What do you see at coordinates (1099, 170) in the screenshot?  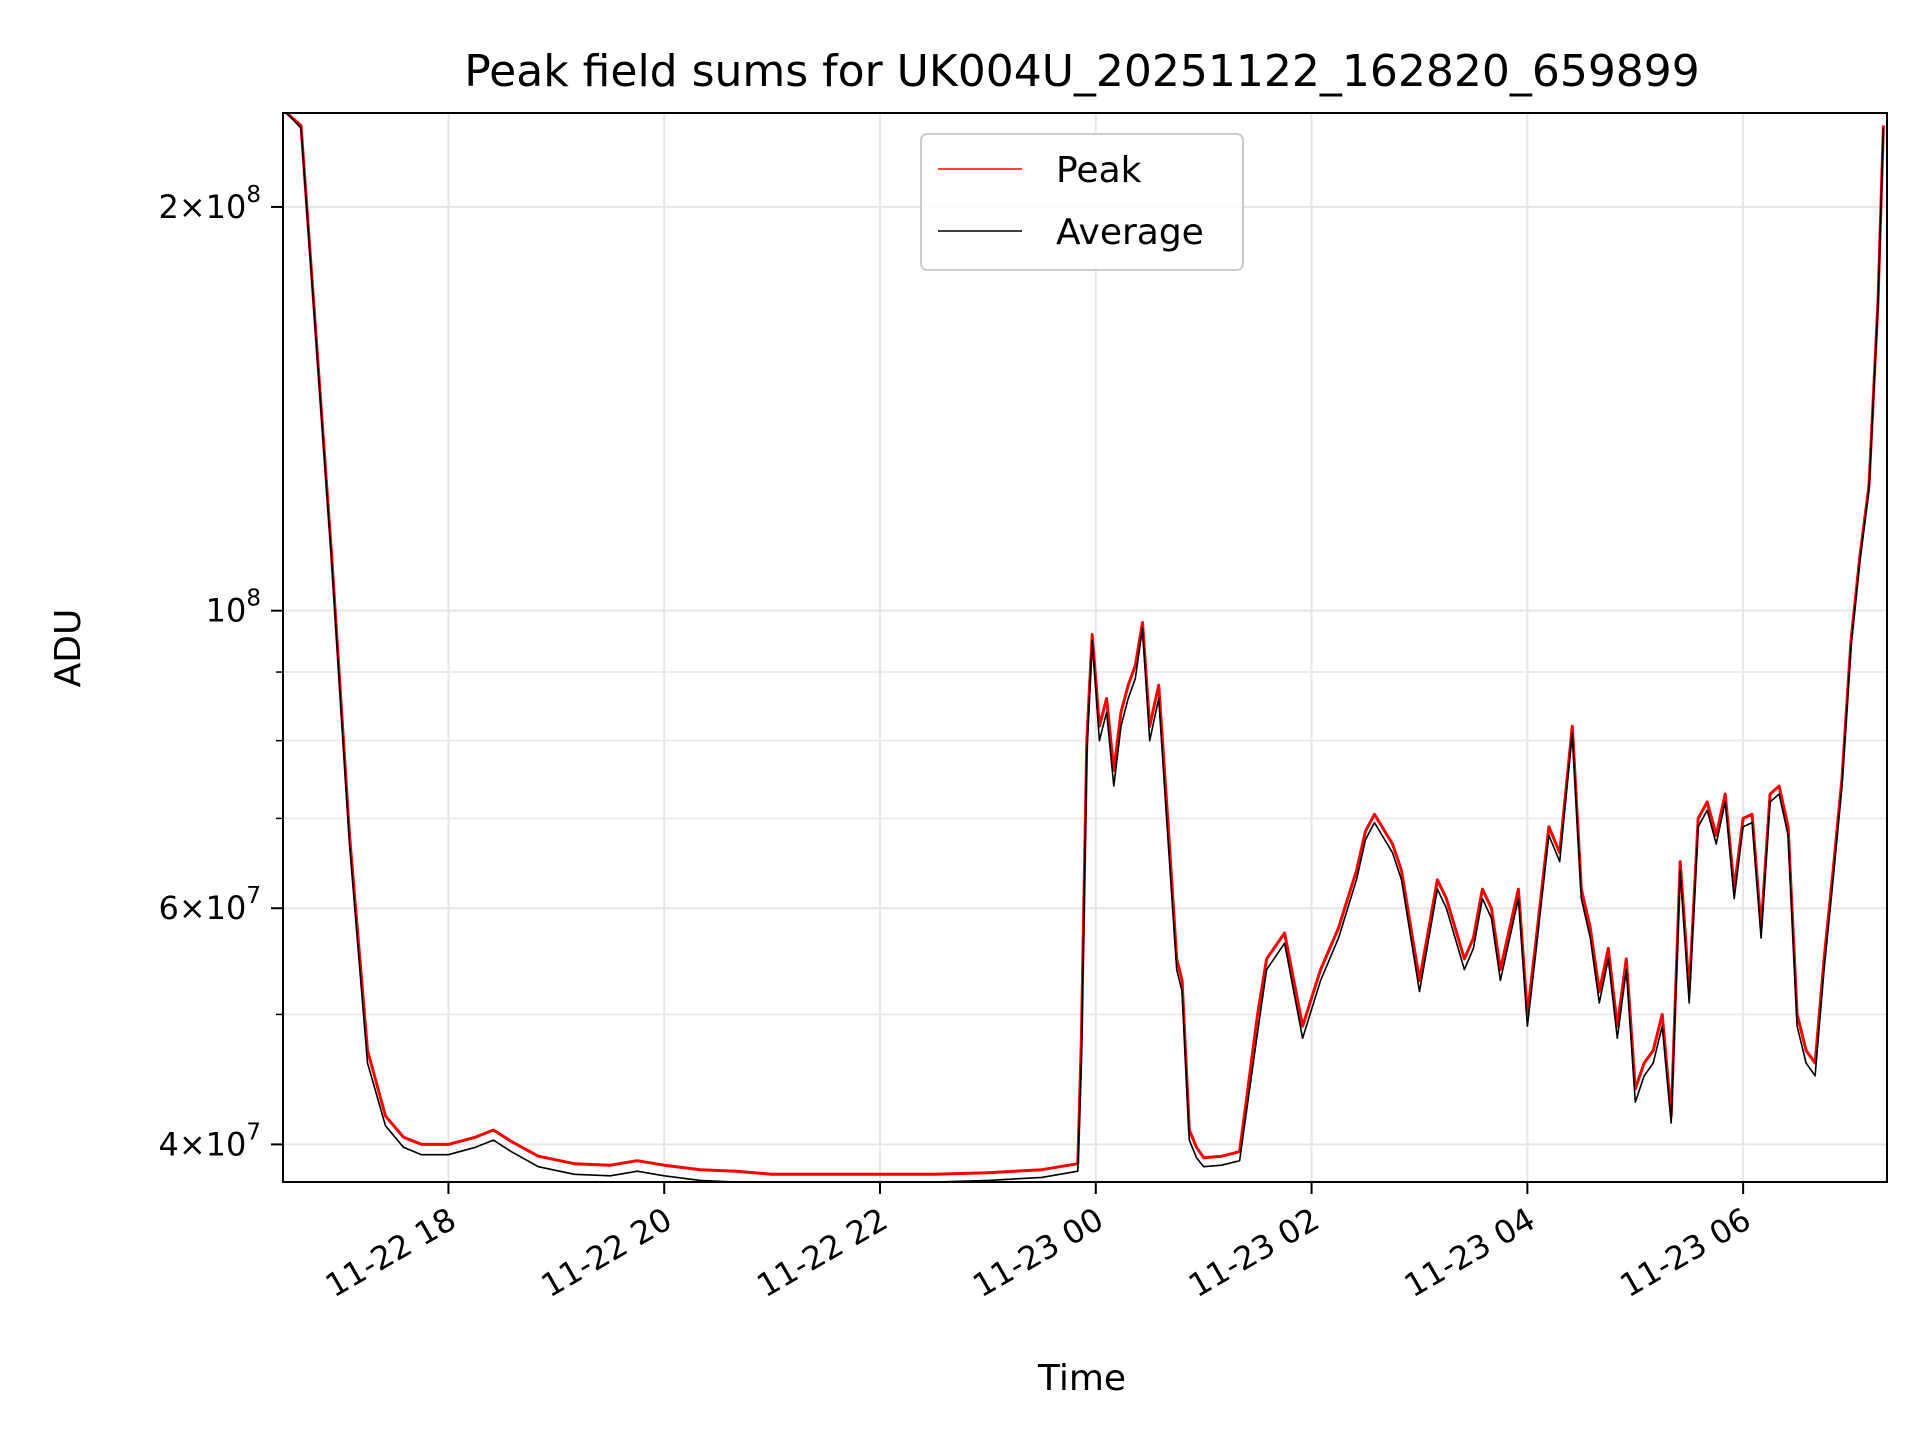 I see `legend-label-peak: Peak` at bounding box center [1099, 170].